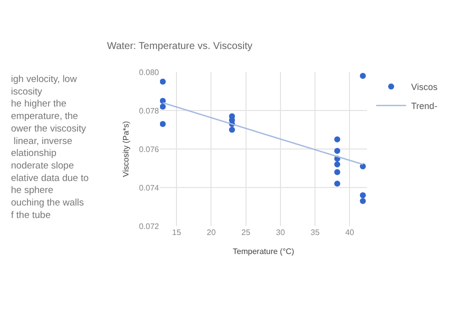 The image size is (455, 320). I want to click on y-axis-title: Viscosity (Pa*s), so click(126, 148).